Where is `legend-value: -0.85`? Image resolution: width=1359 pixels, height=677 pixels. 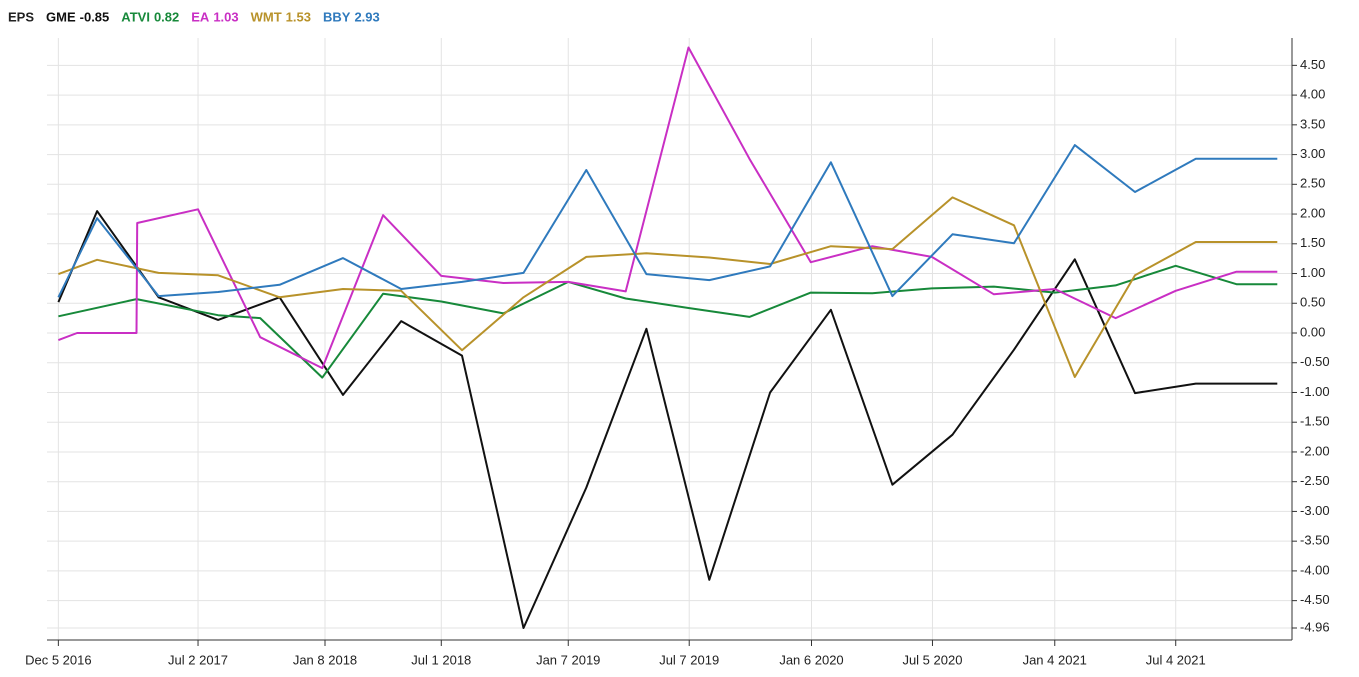 legend-value: -0.85 is located at coordinates (95, 16).